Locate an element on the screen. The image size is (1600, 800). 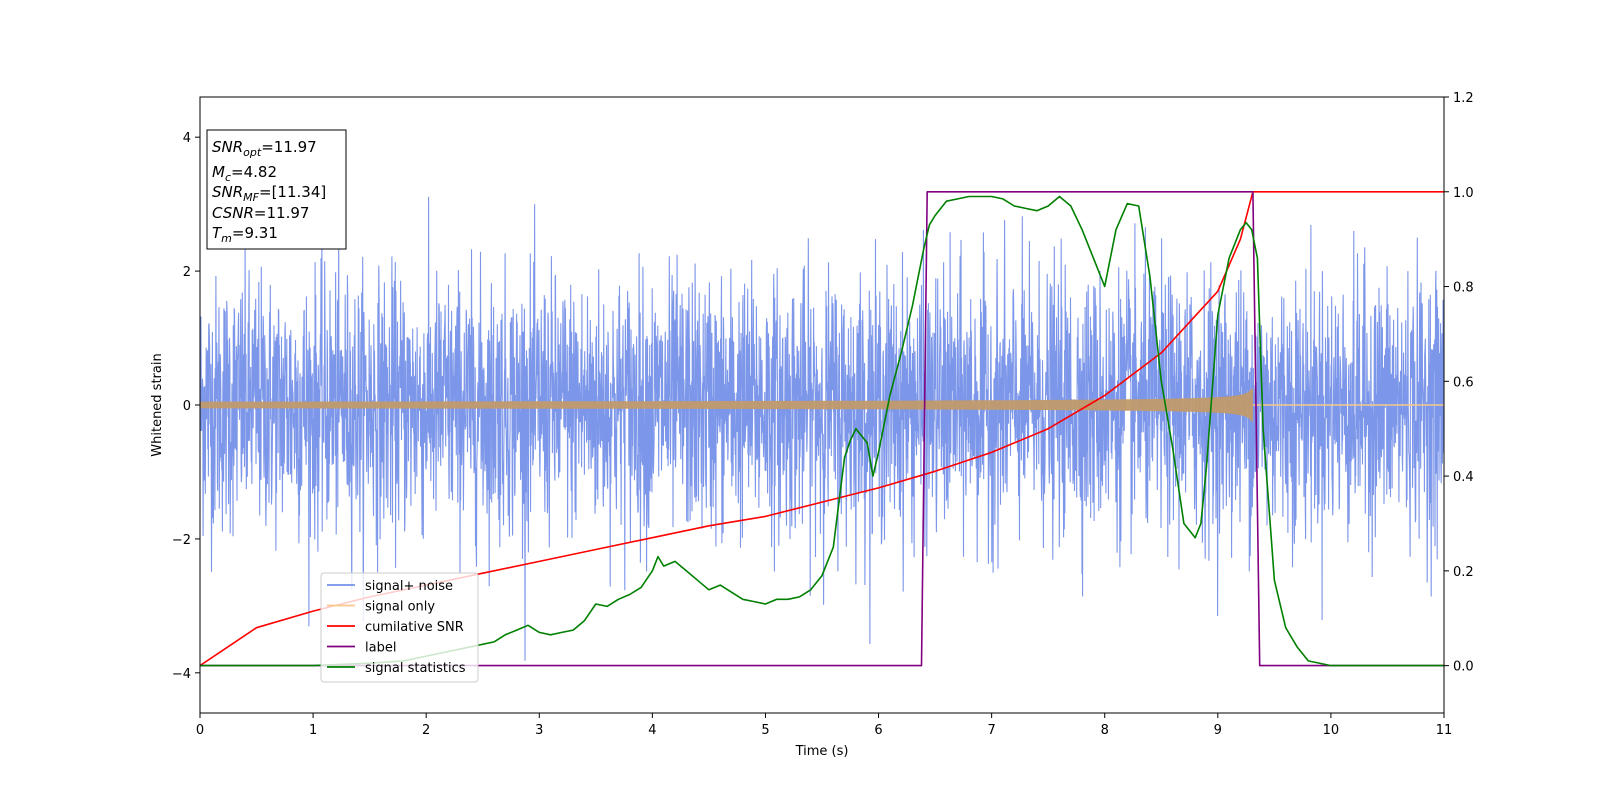
right-y-tick-label: 0.2 is located at coordinates (1463, 572).